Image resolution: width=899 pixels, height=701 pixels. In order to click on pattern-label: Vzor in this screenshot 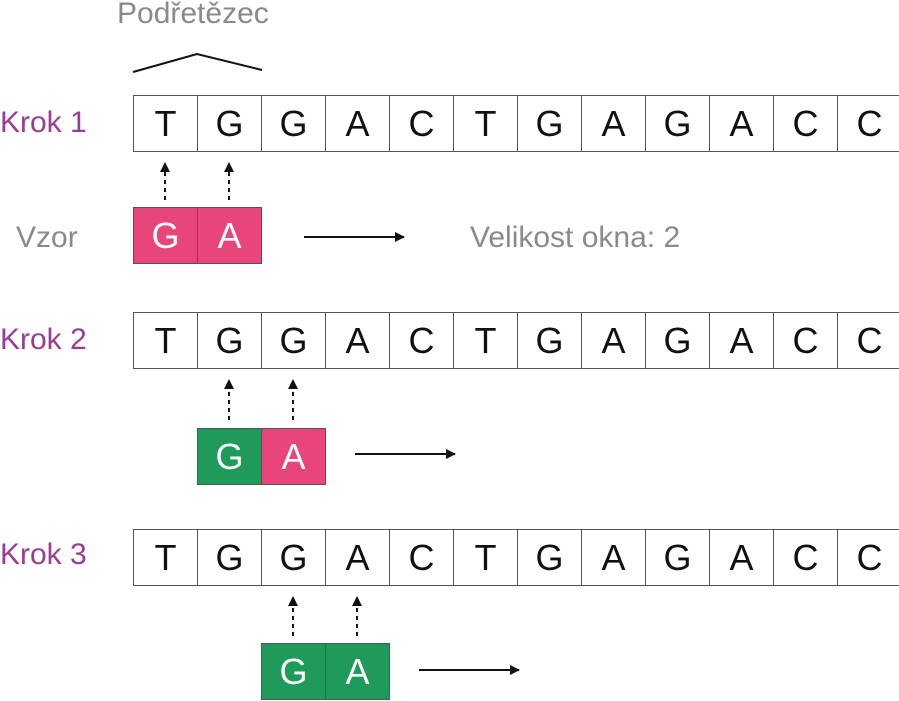, I will do `click(47, 237)`.